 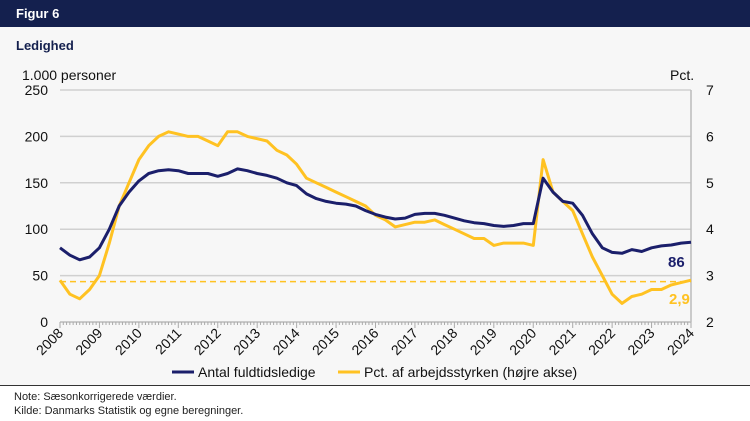 What do you see at coordinates (640, 341) in the screenshot?
I see `x-tick-label: 2023` at bounding box center [640, 341].